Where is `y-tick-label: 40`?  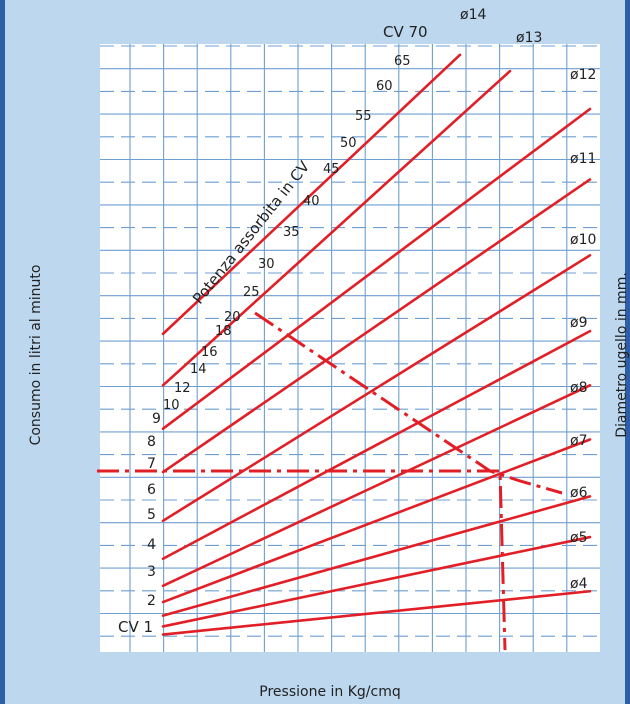
y-tick-label: 40 is located at coordinates (311, 201).